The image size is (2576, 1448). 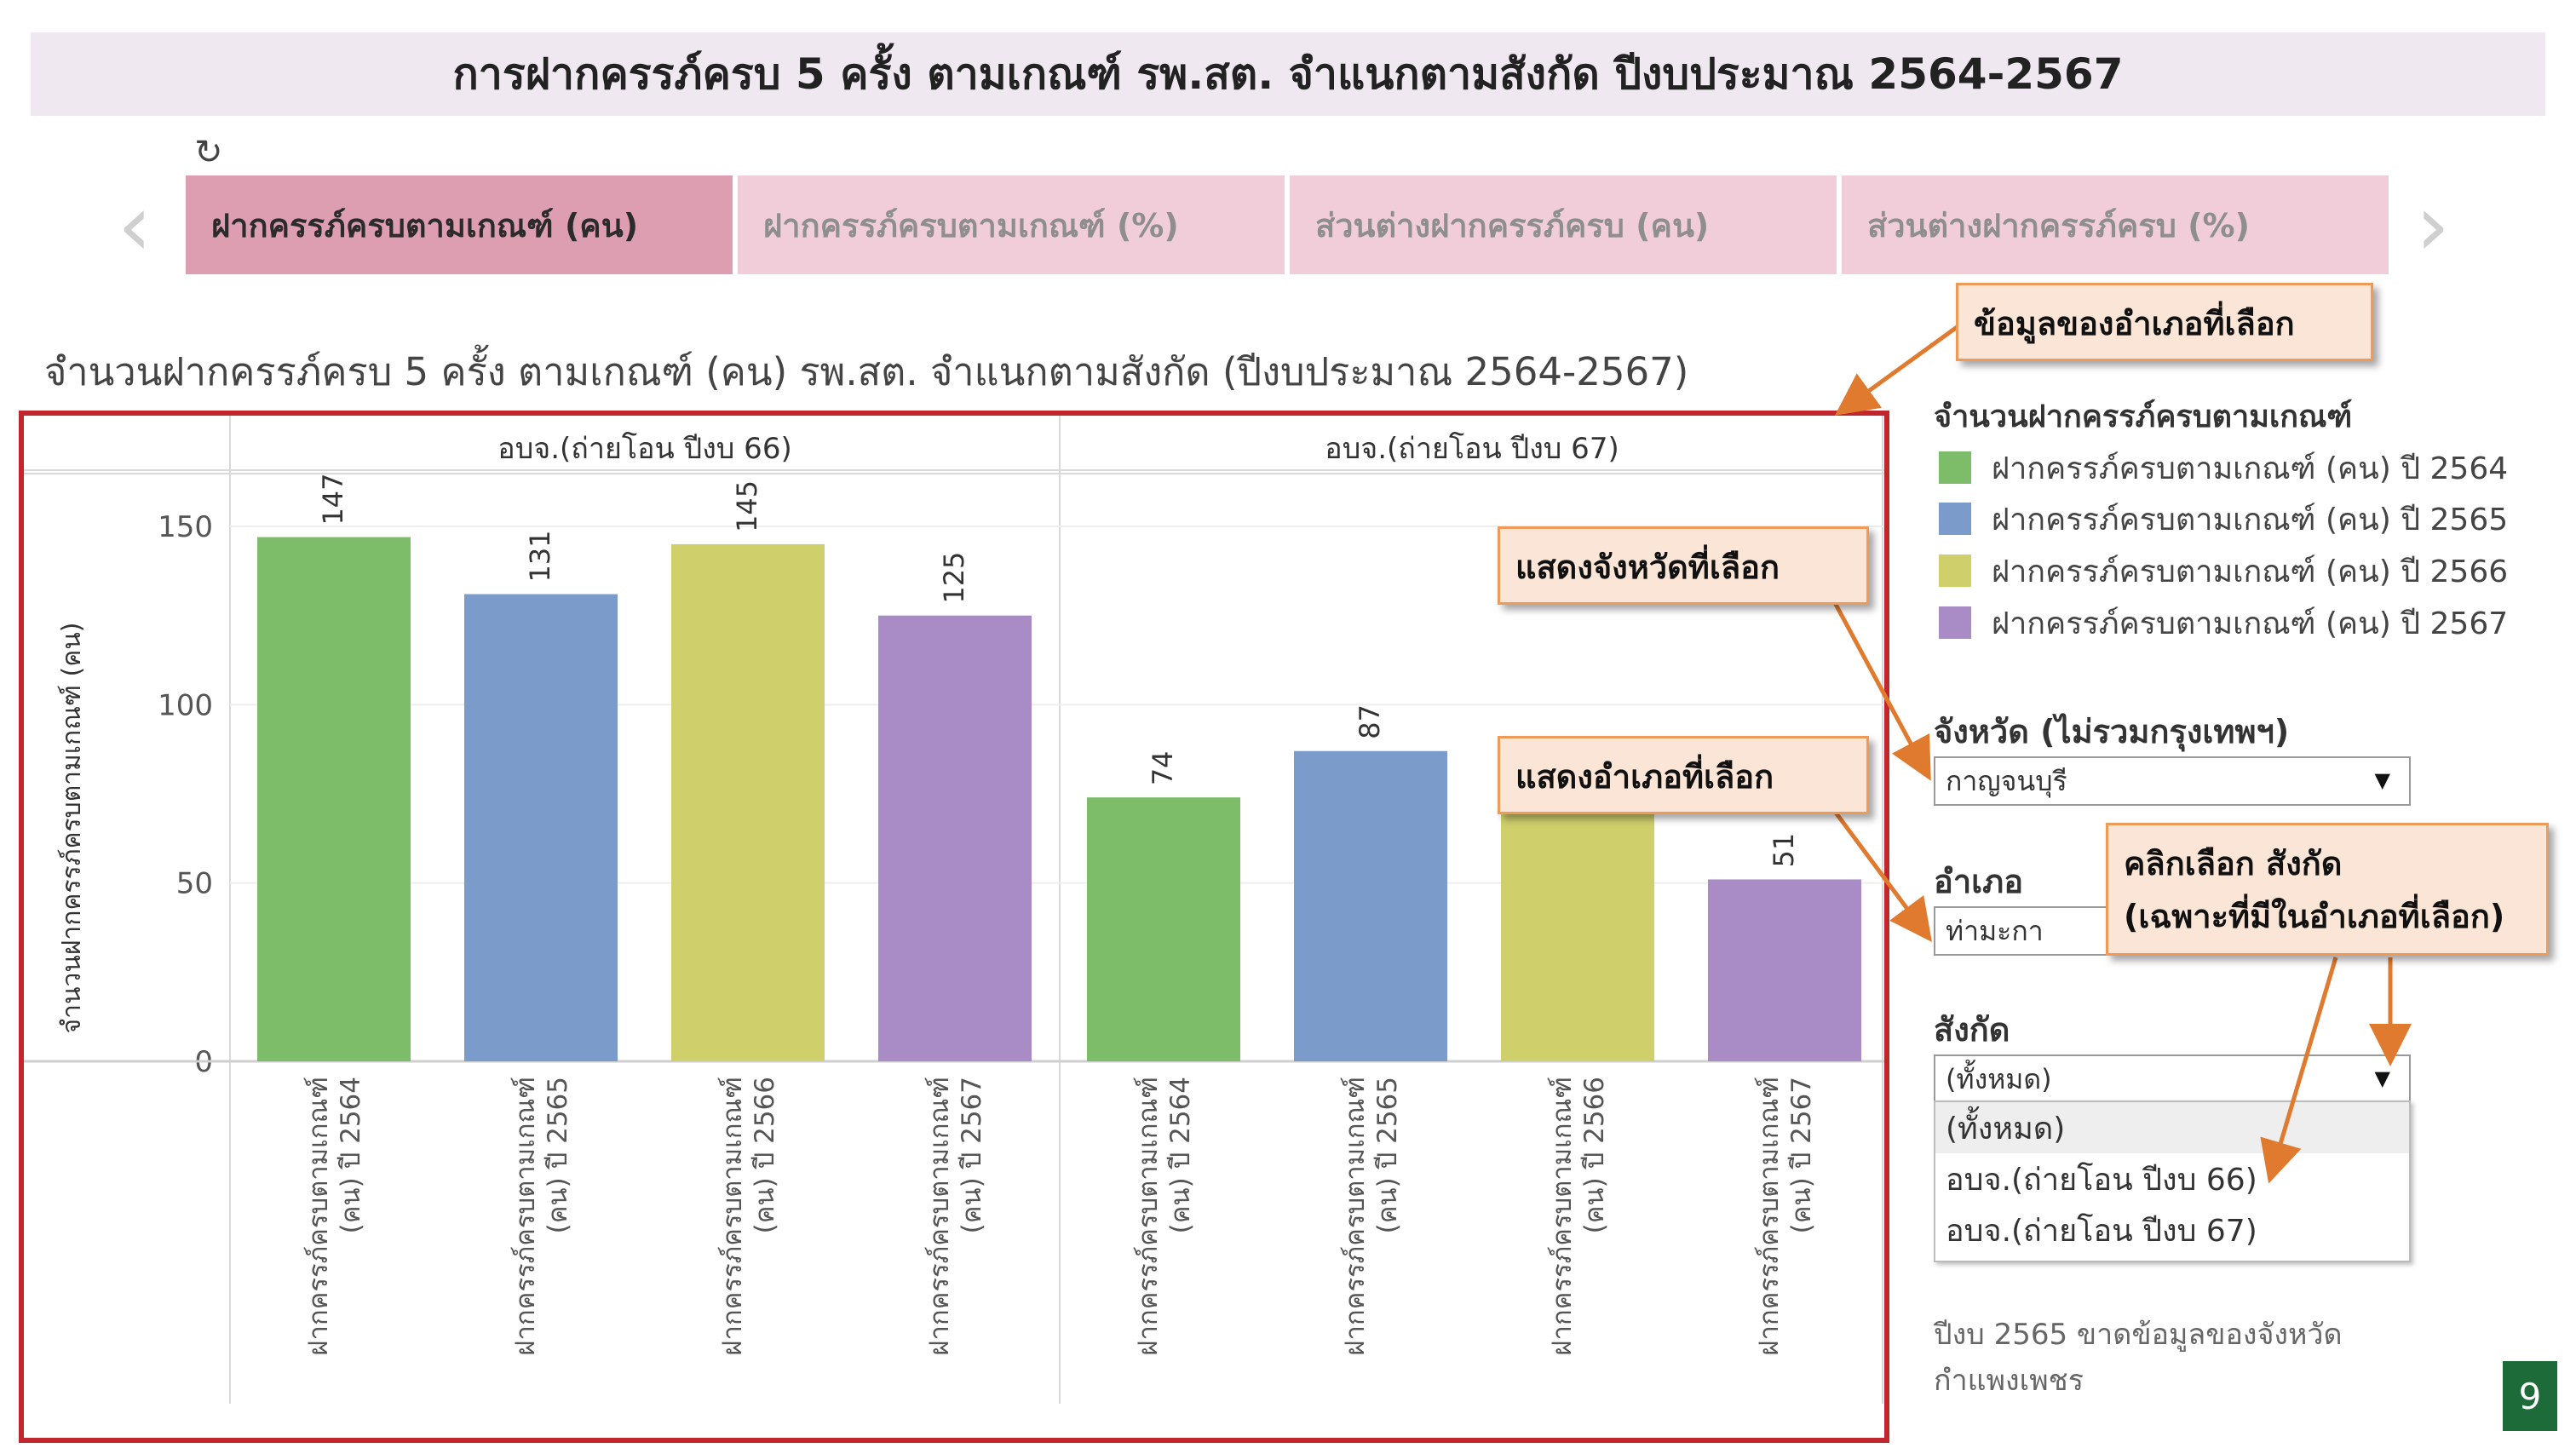 What do you see at coordinates (2165, 322) in the screenshot?
I see `callout-district-info: ข้อมูลของอำเภอที่เลือก` at bounding box center [2165, 322].